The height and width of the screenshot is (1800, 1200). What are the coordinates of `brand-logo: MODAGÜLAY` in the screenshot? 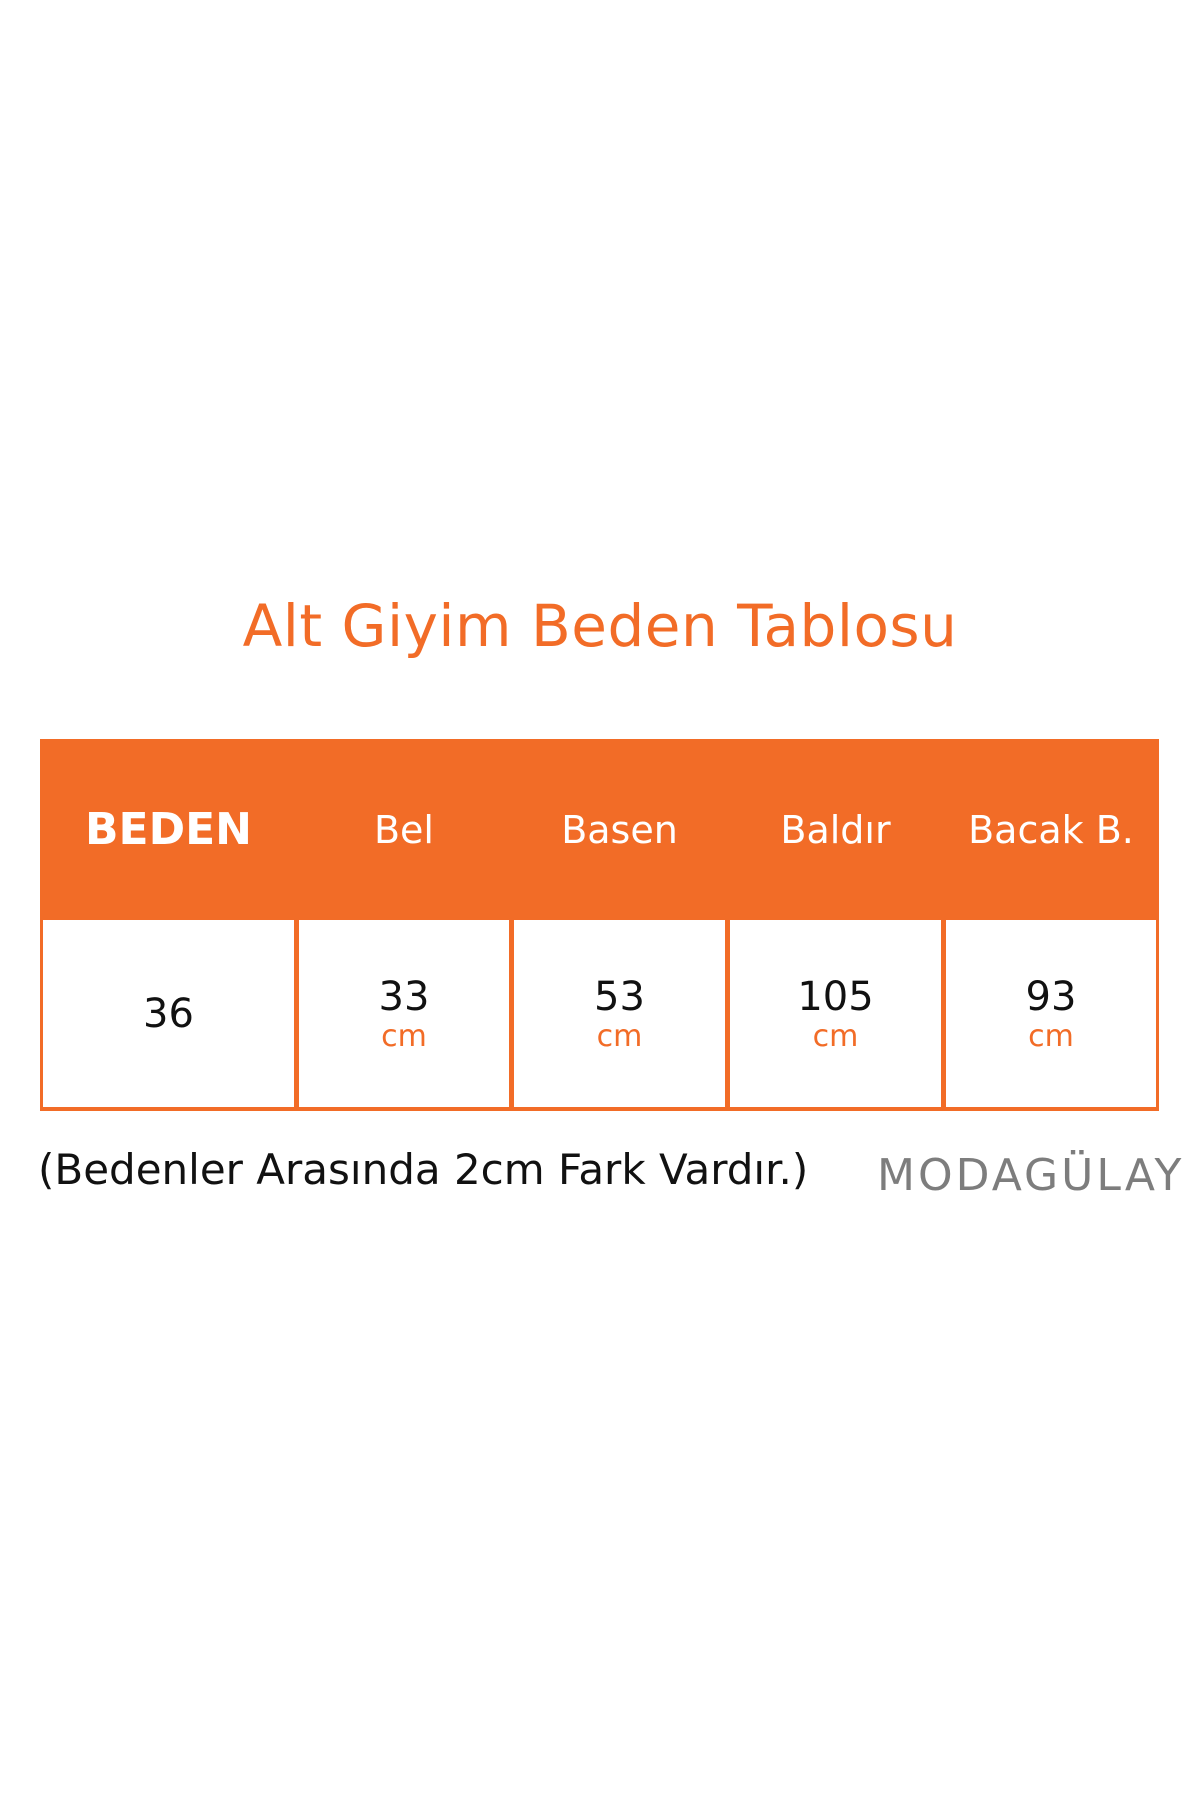 It's located at (1031, 1175).